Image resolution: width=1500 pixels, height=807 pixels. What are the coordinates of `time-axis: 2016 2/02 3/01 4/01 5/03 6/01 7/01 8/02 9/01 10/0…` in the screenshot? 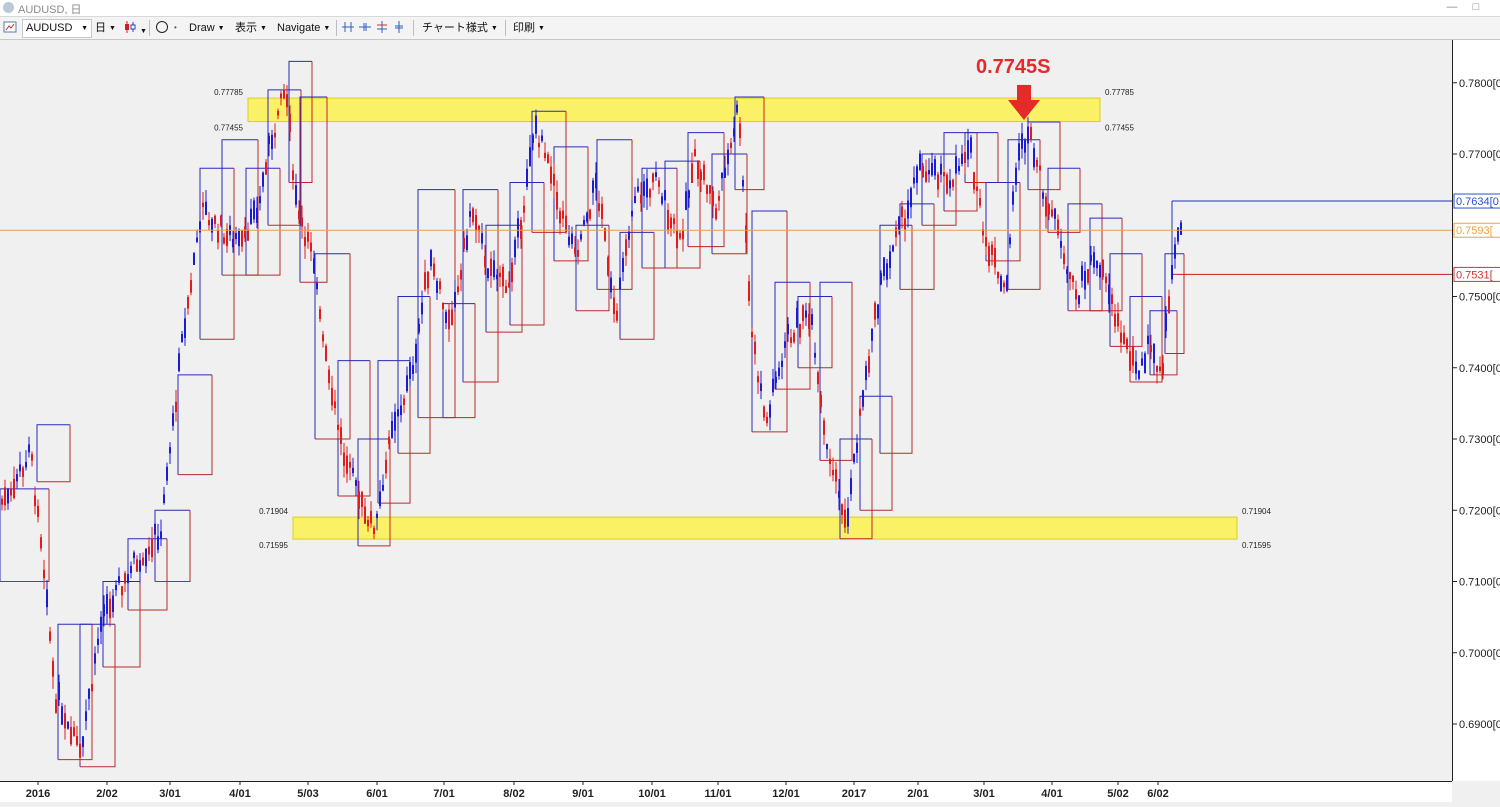 It's located at (726, 791).